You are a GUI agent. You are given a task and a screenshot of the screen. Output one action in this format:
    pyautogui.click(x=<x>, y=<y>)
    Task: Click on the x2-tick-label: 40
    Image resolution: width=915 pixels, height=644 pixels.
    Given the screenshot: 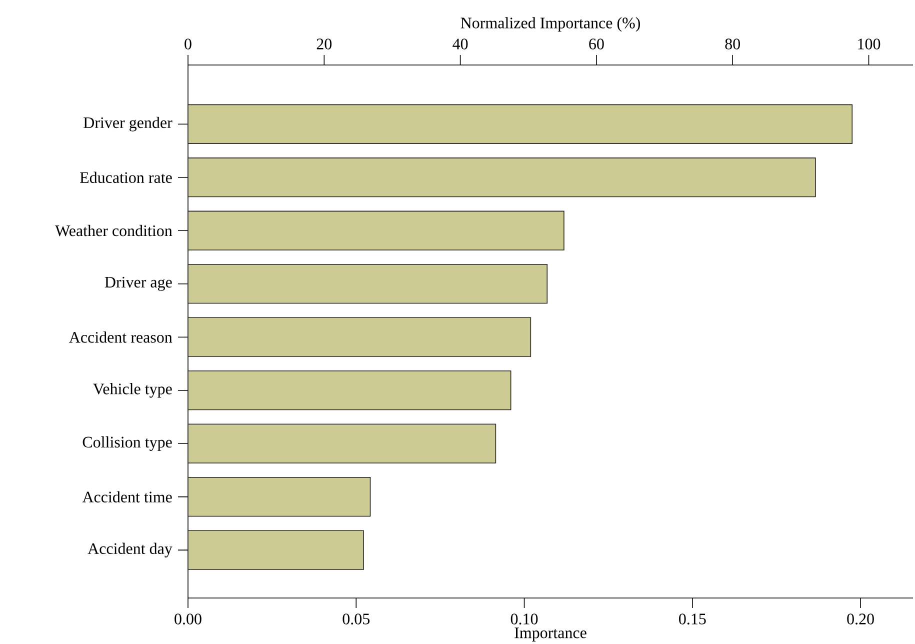 What is the action you would take?
    pyautogui.click(x=460, y=44)
    